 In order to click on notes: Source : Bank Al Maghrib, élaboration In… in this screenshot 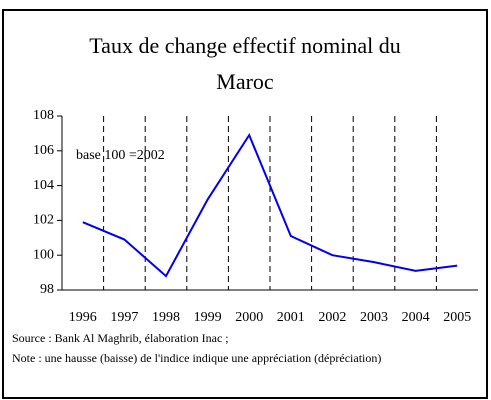, I will do `click(245, 348)`.